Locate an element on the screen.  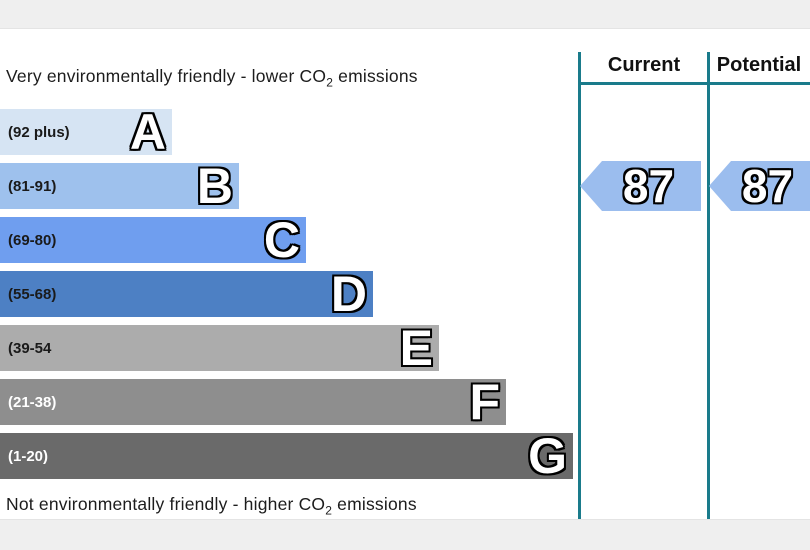
band-range-label: (55-68) is located at coordinates (32, 294).